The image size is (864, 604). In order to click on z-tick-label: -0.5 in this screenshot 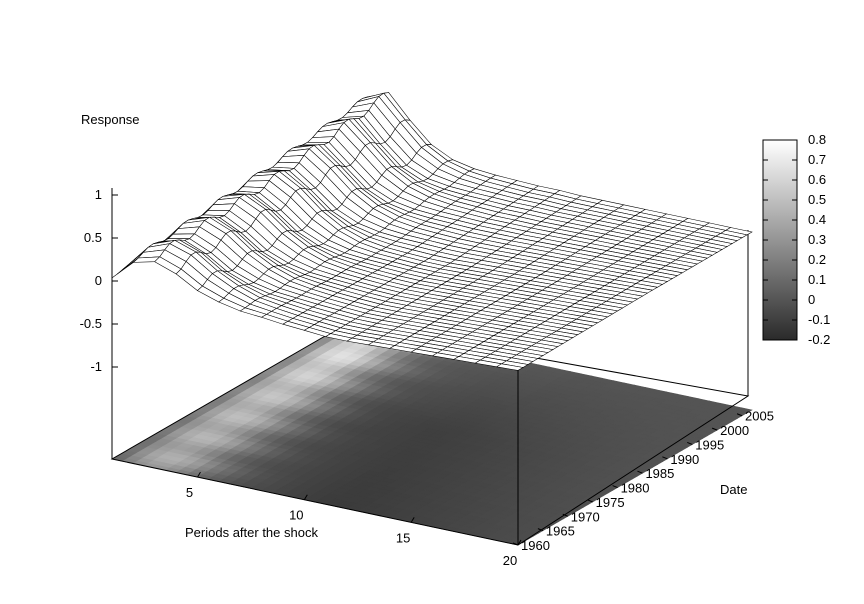, I will do `click(91, 323)`.